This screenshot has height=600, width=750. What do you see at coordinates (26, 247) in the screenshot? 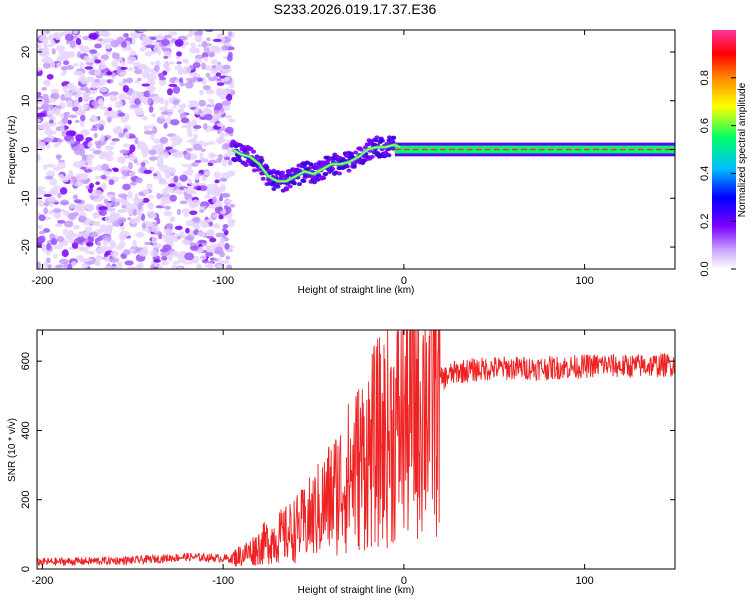
I see `spectrogram-y-tick-label: -20` at bounding box center [26, 247].